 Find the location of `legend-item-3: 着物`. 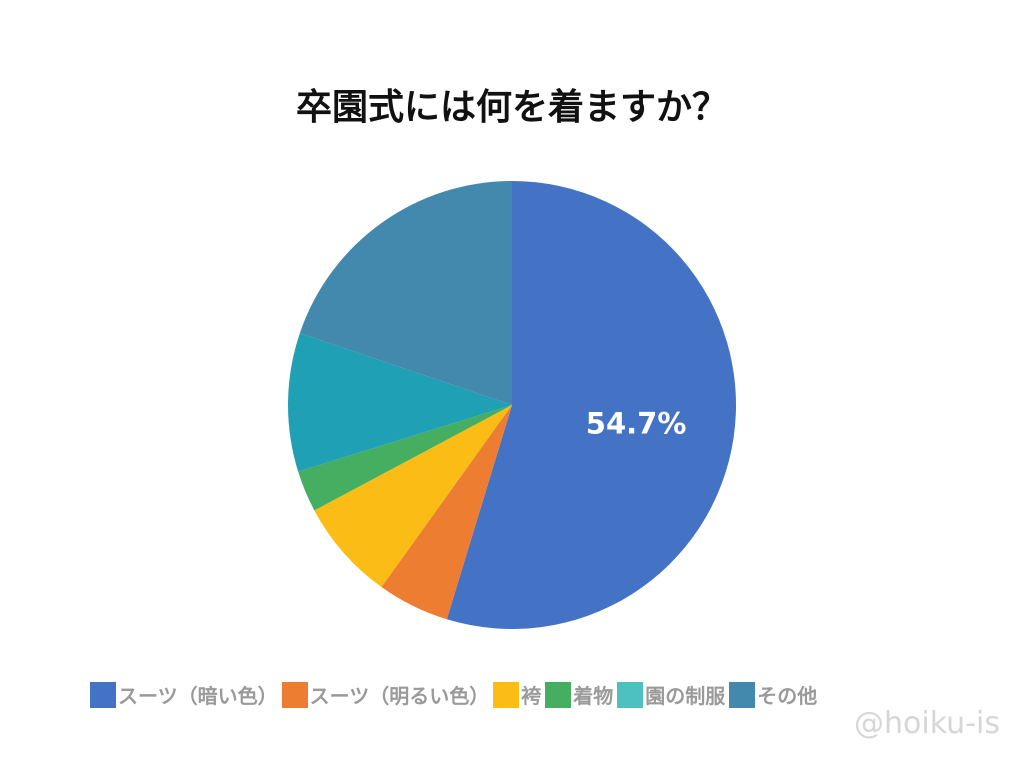

legend-item-3: 着物 is located at coordinates (579, 694).